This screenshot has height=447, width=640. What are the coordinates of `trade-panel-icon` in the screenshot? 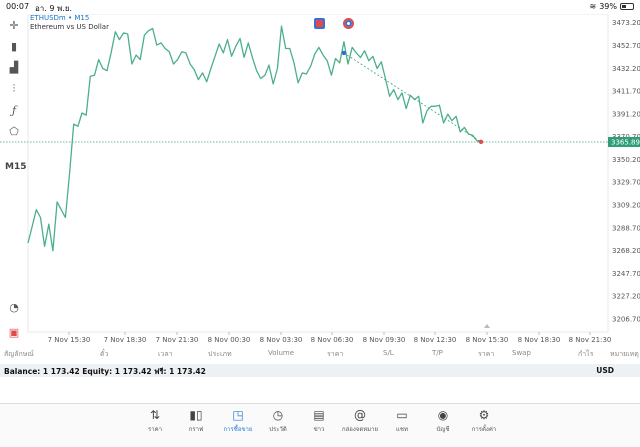 It's located at (319, 23).